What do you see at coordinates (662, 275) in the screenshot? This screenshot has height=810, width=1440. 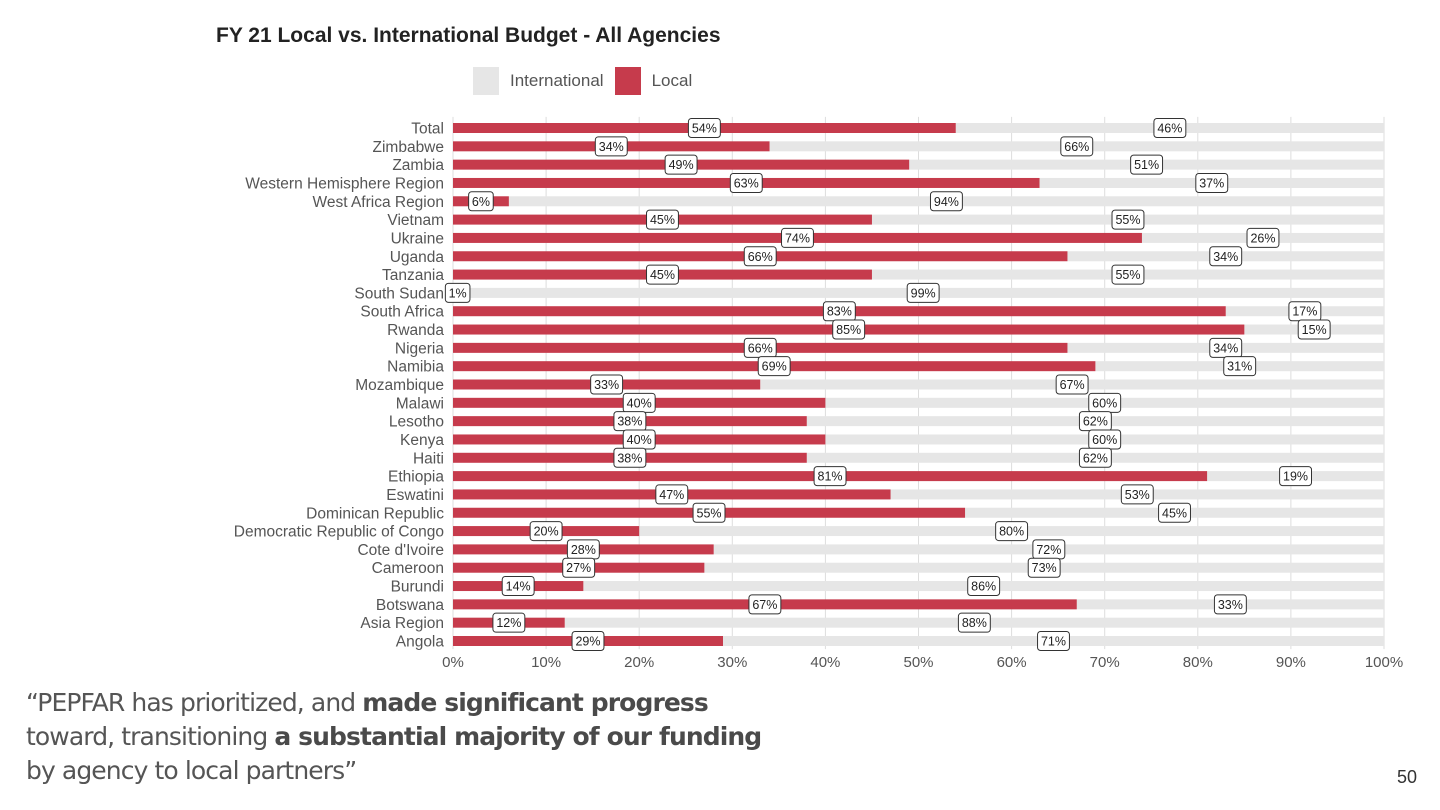 I see `data-label: 45%` at bounding box center [662, 275].